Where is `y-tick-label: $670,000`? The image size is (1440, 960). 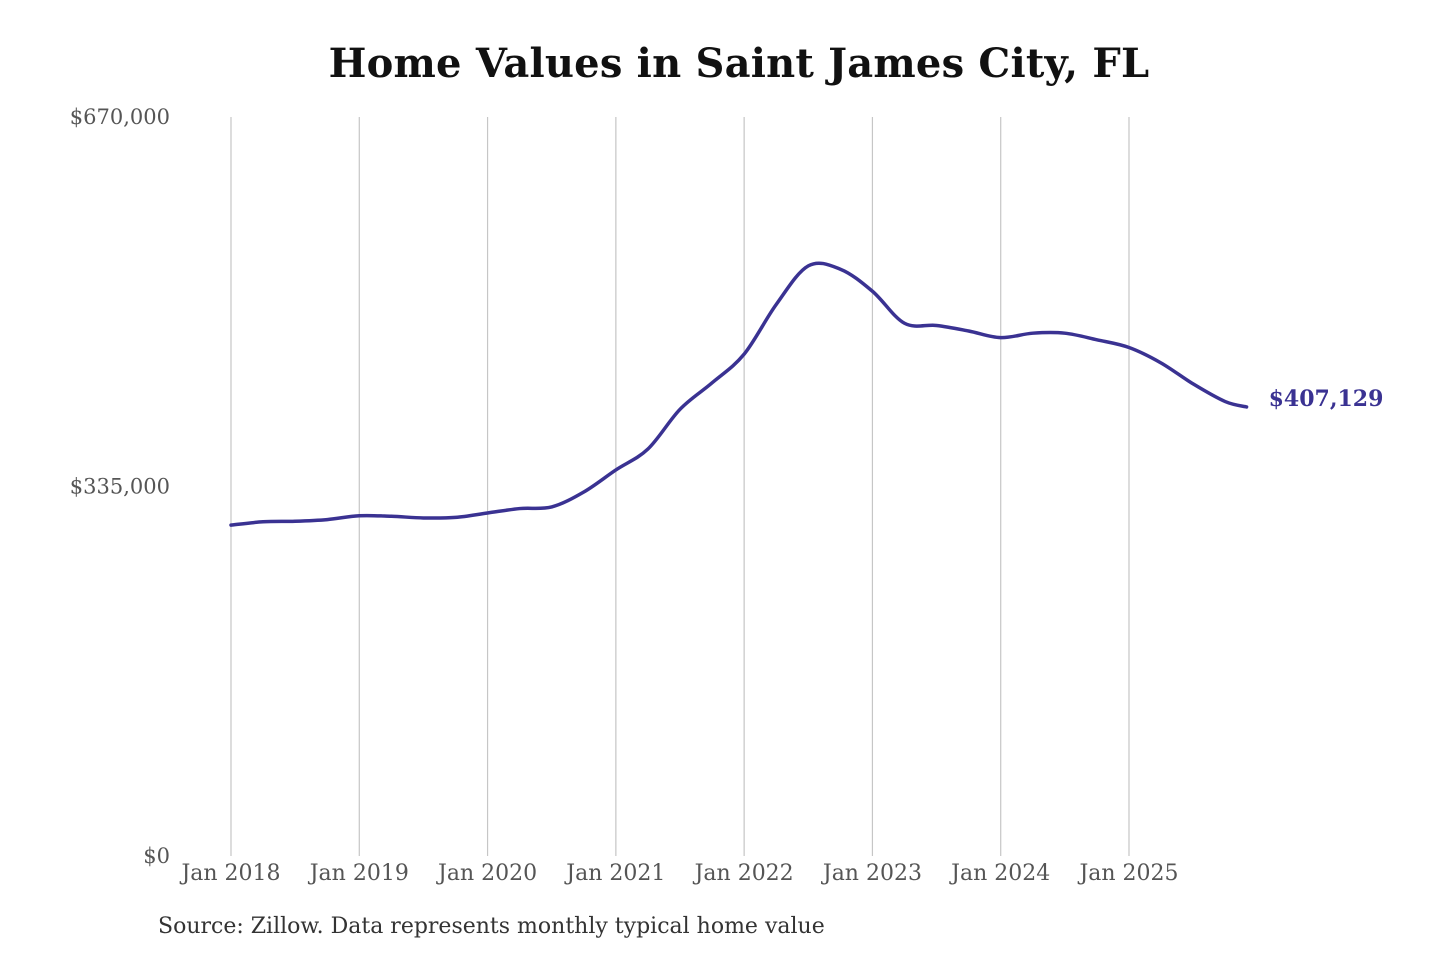
y-tick-label: $670,000 is located at coordinates (120, 117).